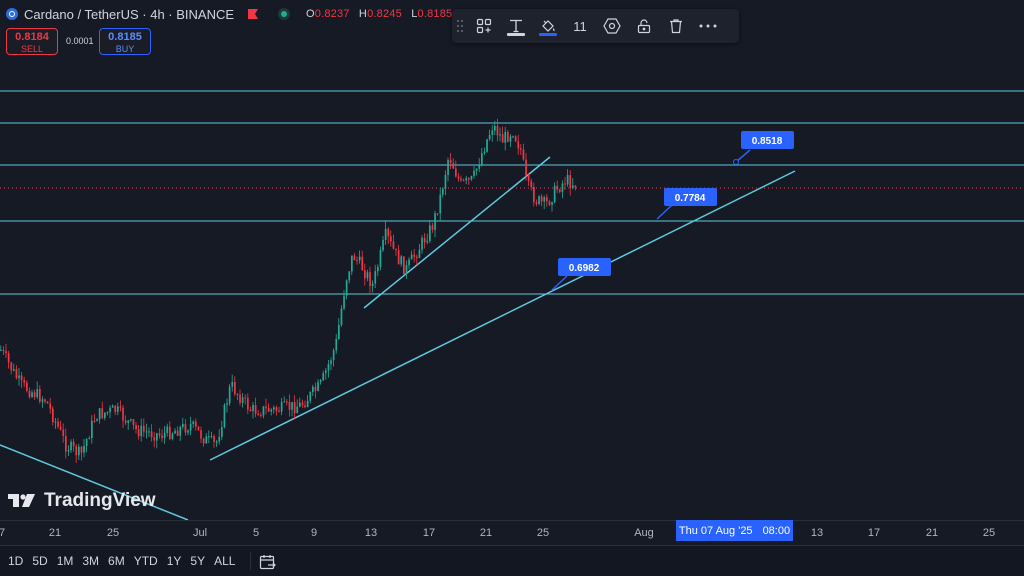 The width and height of the screenshot is (1024, 576). What do you see at coordinates (644, 26) in the screenshot?
I see `unlock-icon` at bounding box center [644, 26].